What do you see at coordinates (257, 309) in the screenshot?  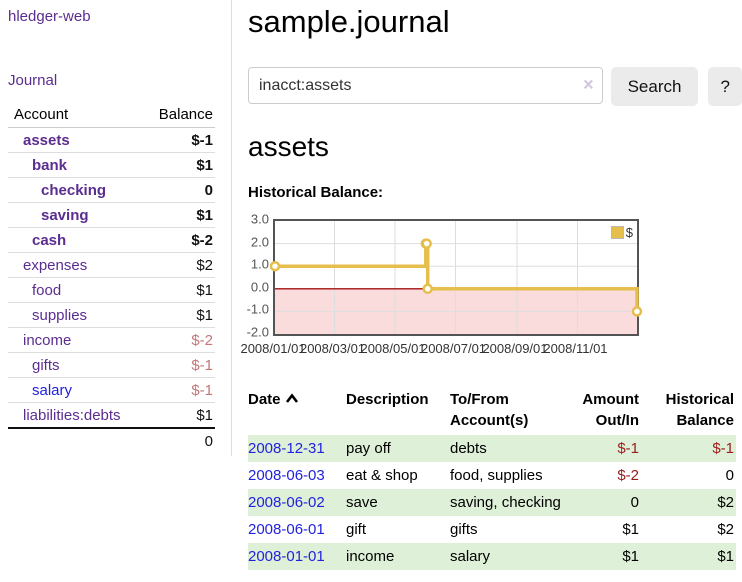 I see `y-tick-label: -1.0` at bounding box center [257, 309].